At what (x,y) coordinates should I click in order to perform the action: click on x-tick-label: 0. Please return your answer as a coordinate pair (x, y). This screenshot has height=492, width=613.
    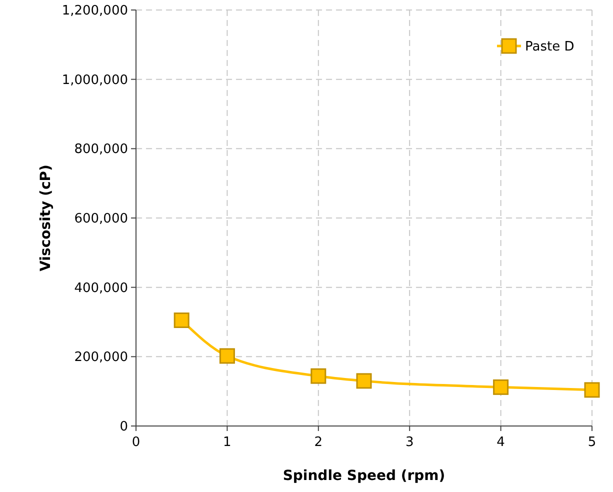
    Looking at the image, I should click on (136, 442).